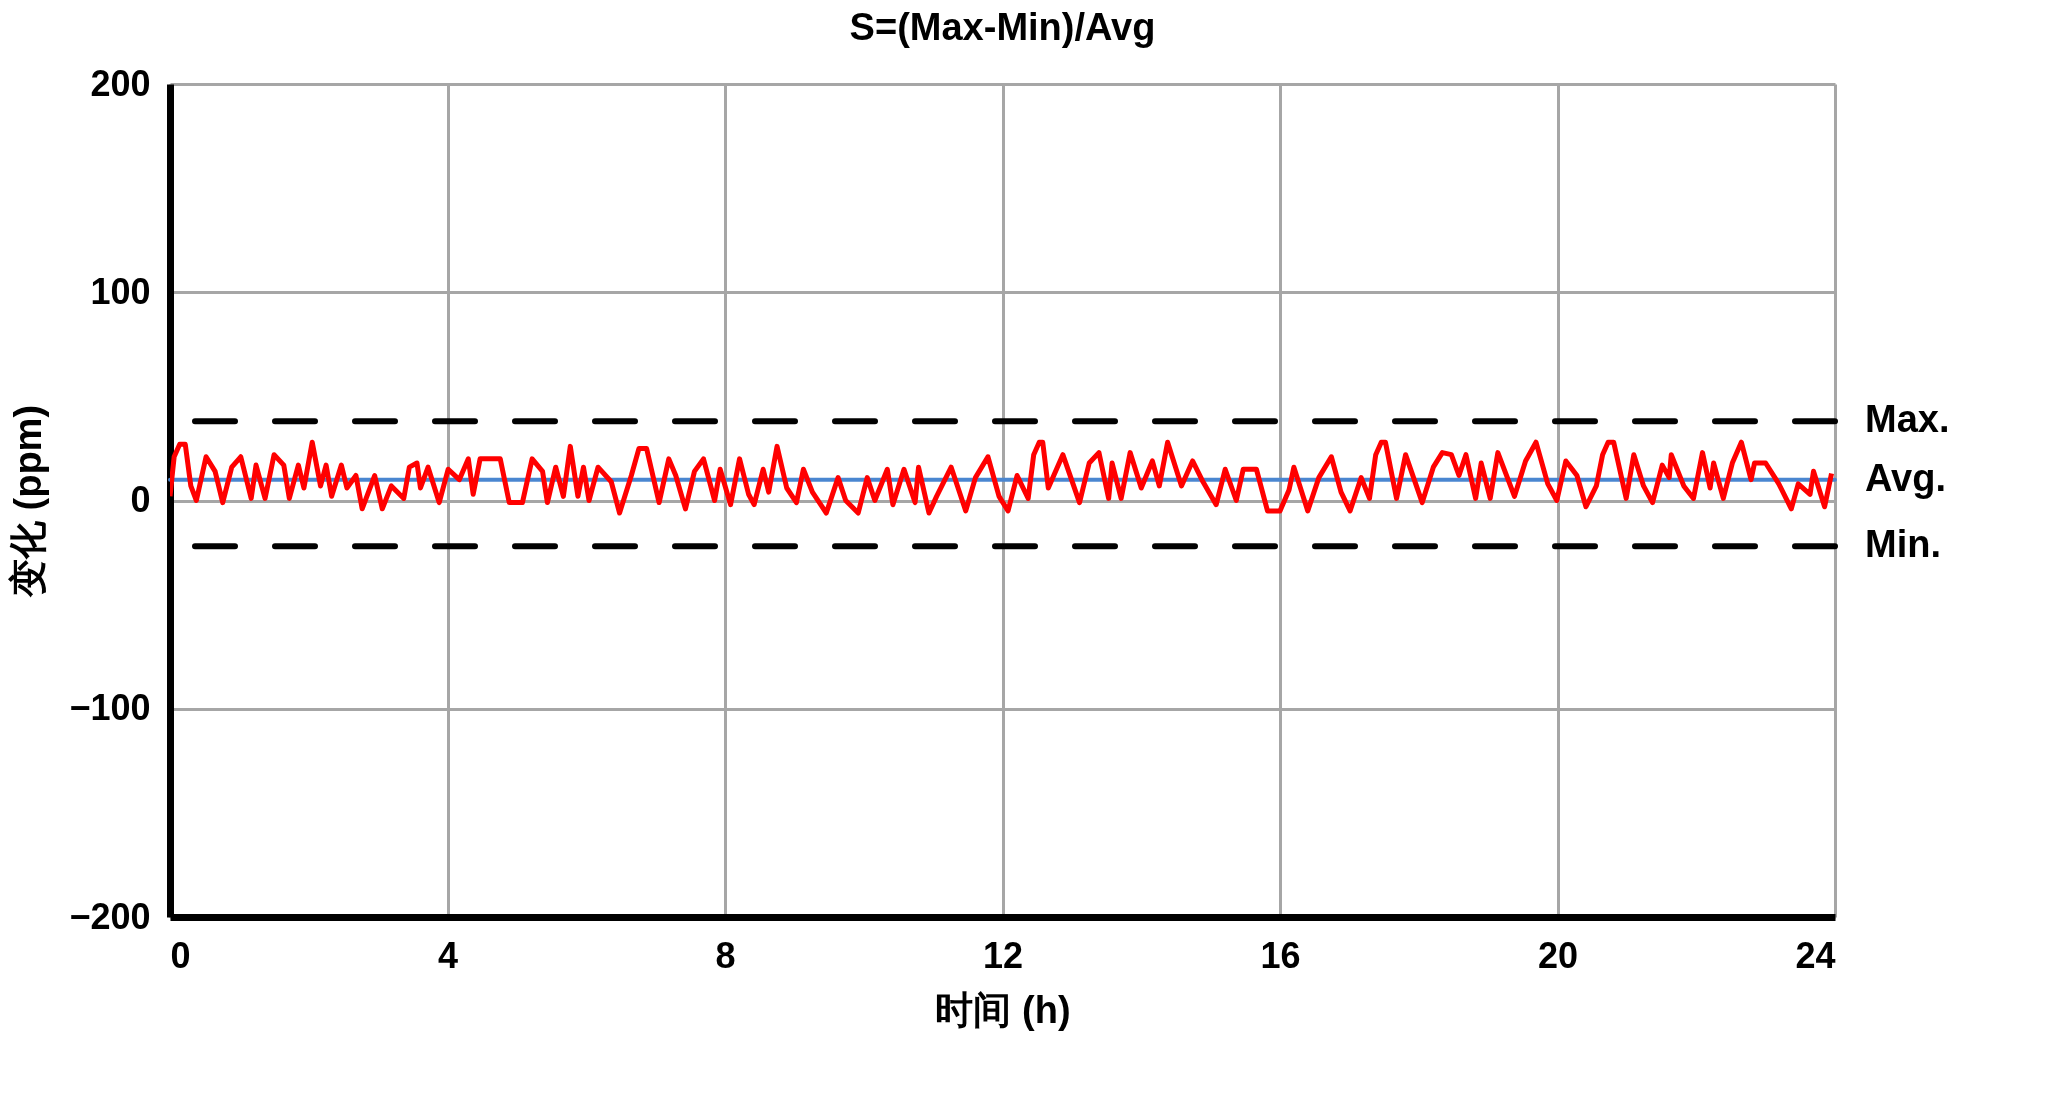 The width and height of the screenshot is (2049, 1100). Describe the element at coordinates (110, 916) in the screenshot. I see `y-tick-label: −200` at that location.